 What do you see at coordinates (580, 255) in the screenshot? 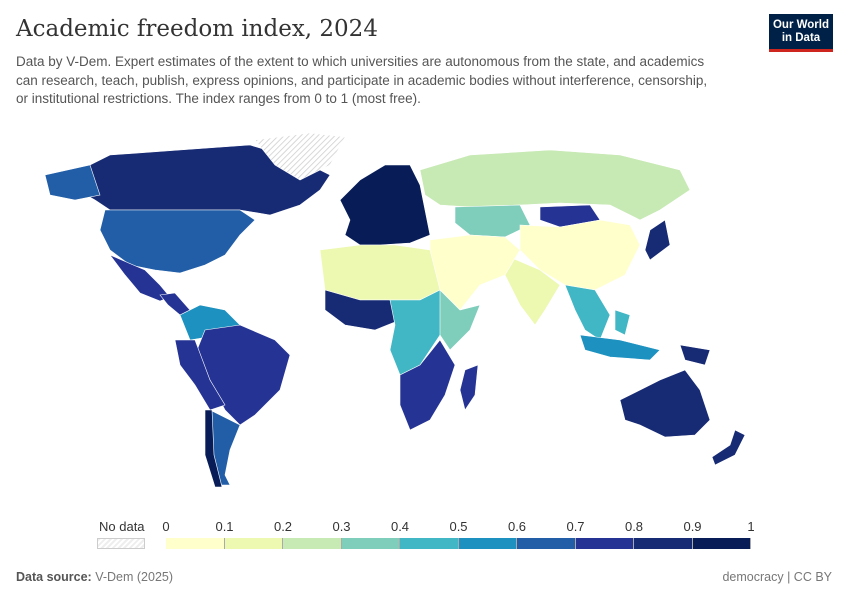
I see `region-china` at bounding box center [580, 255].